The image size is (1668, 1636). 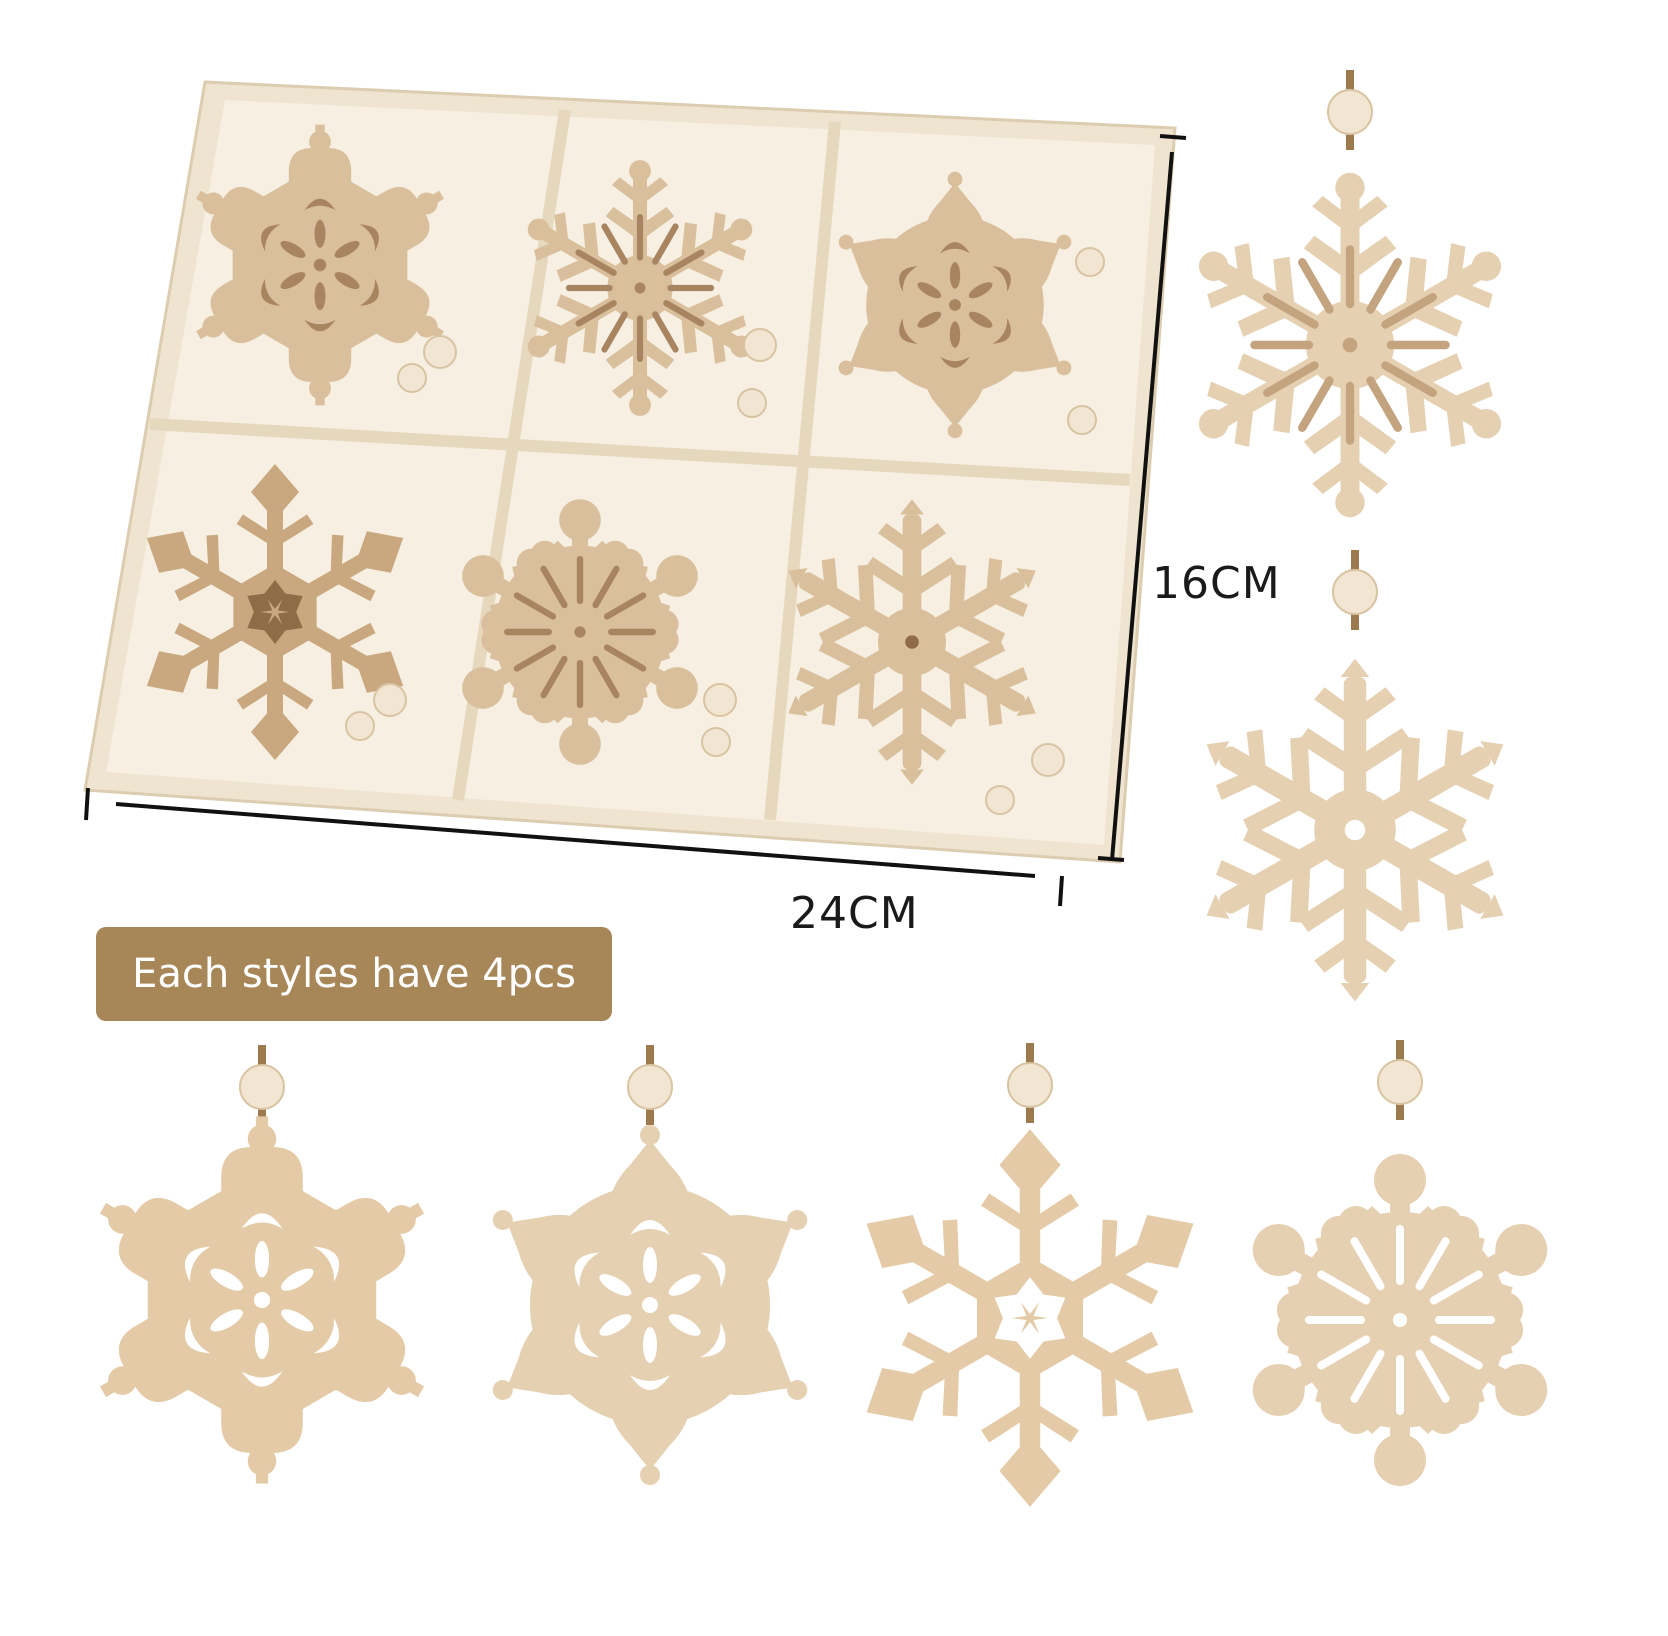 I want to click on ornament-lace, so click(x=650, y=1264).